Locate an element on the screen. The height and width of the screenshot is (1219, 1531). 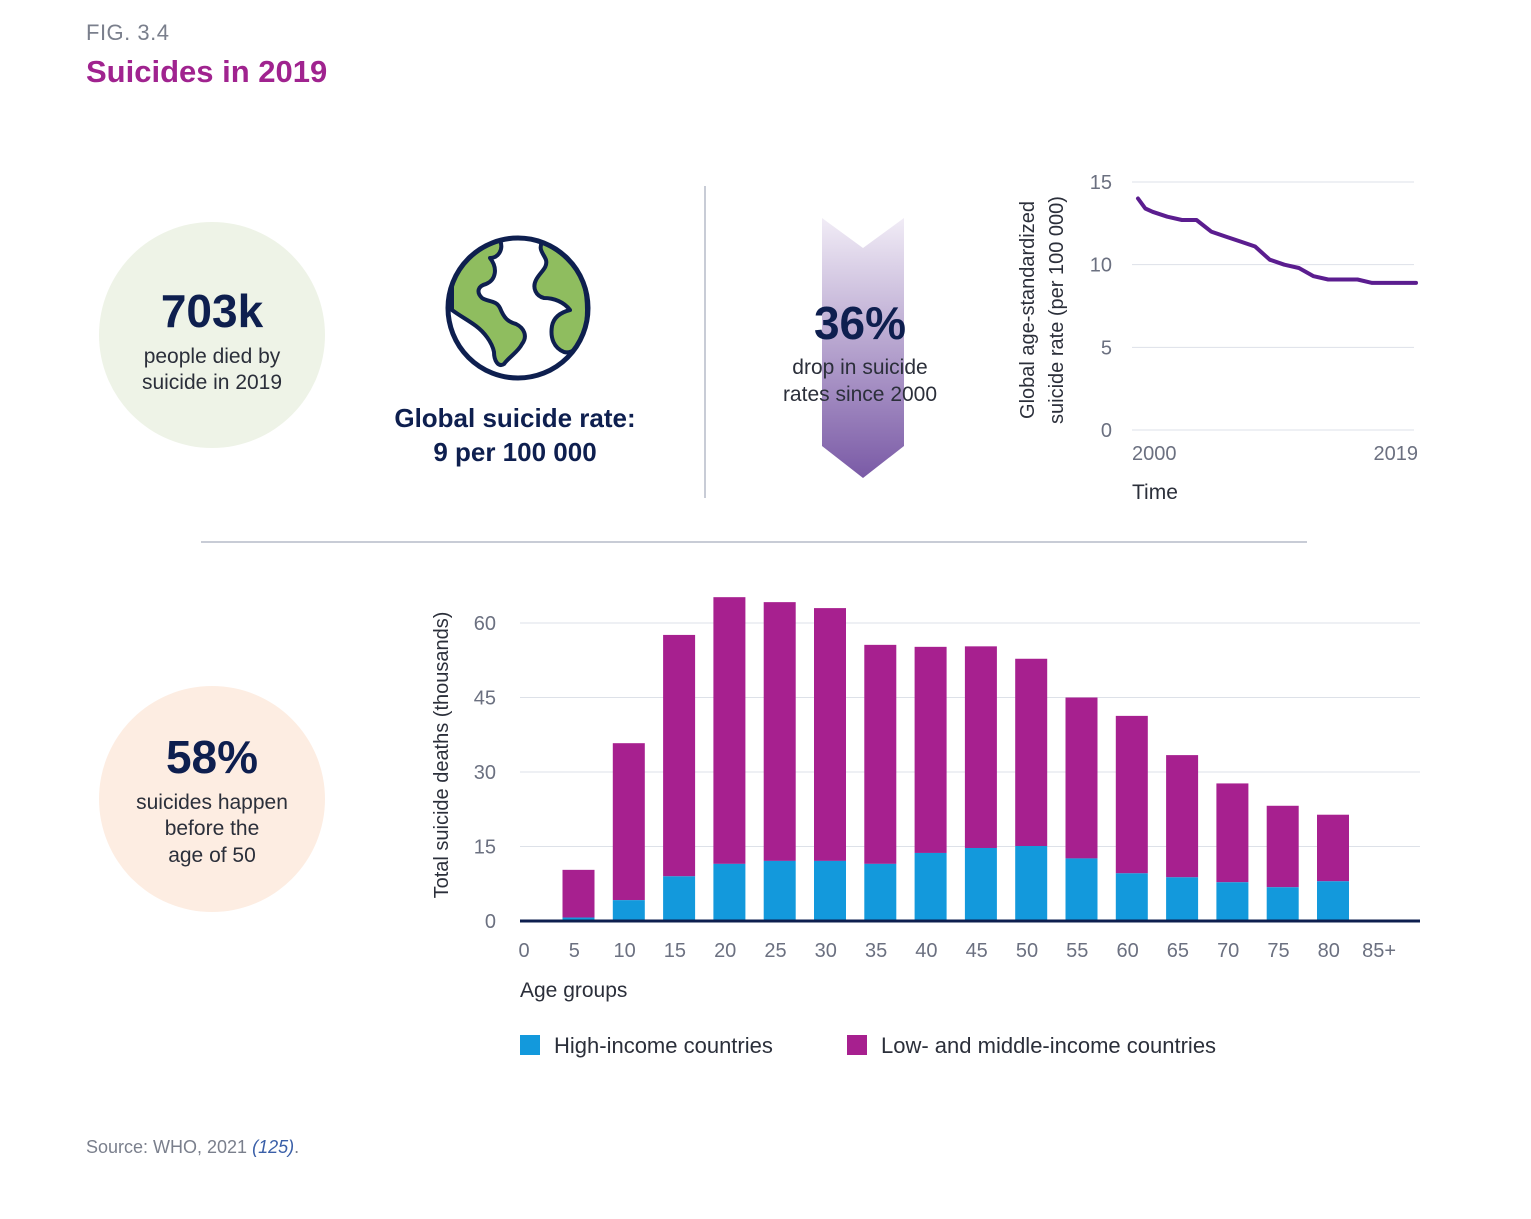
line-chart-xlabel: Time is located at coordinates (1155, 492).